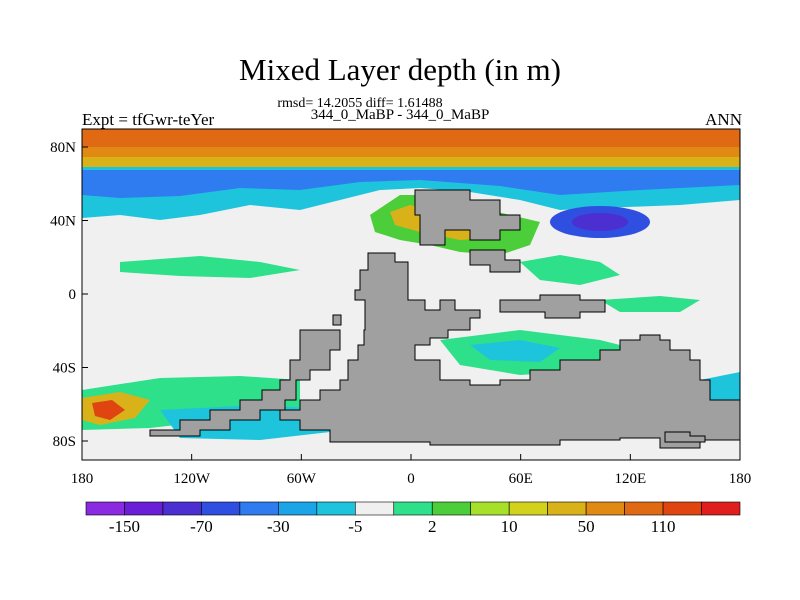 The height and width of the screenshot is (600, 800). I want to click on south-pacific-red, so click(108, 410).